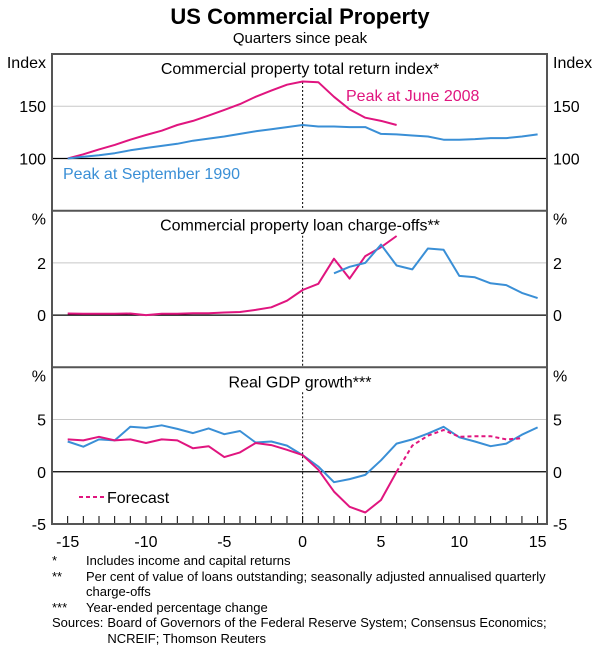 The image size is (600, 653). I want to click on y-tick-label-right: -5, so click(560, 525).